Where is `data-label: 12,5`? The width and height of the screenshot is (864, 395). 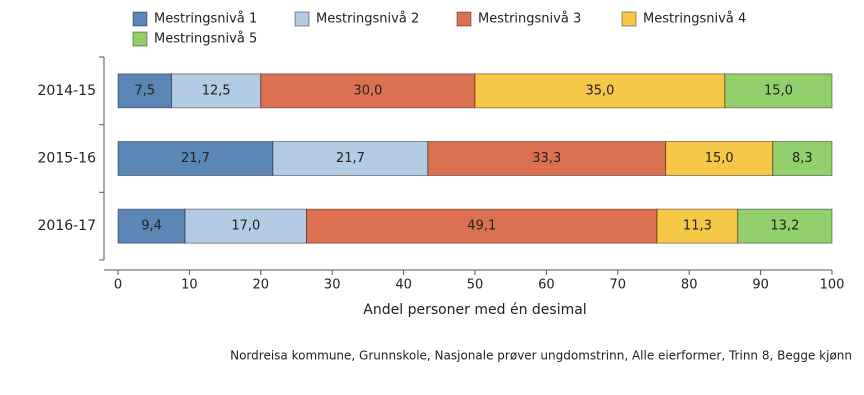 data-label: 12,5 is located at coordinates (216, 90).